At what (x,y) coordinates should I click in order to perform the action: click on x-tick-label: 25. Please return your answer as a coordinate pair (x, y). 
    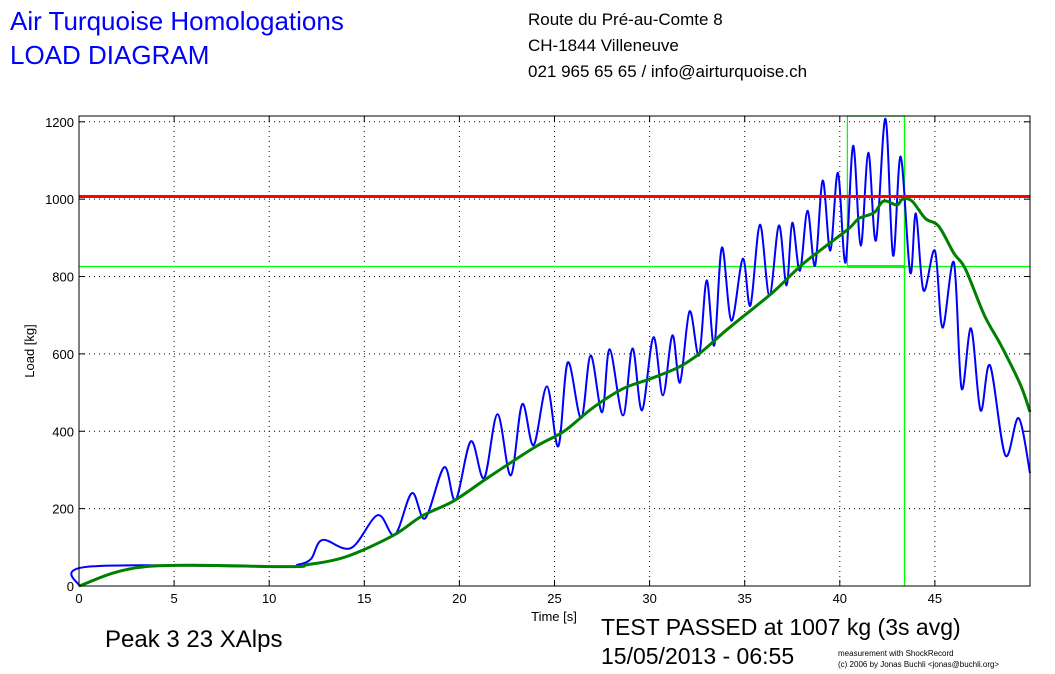
    Looking at the image, I should click on (554, 598).